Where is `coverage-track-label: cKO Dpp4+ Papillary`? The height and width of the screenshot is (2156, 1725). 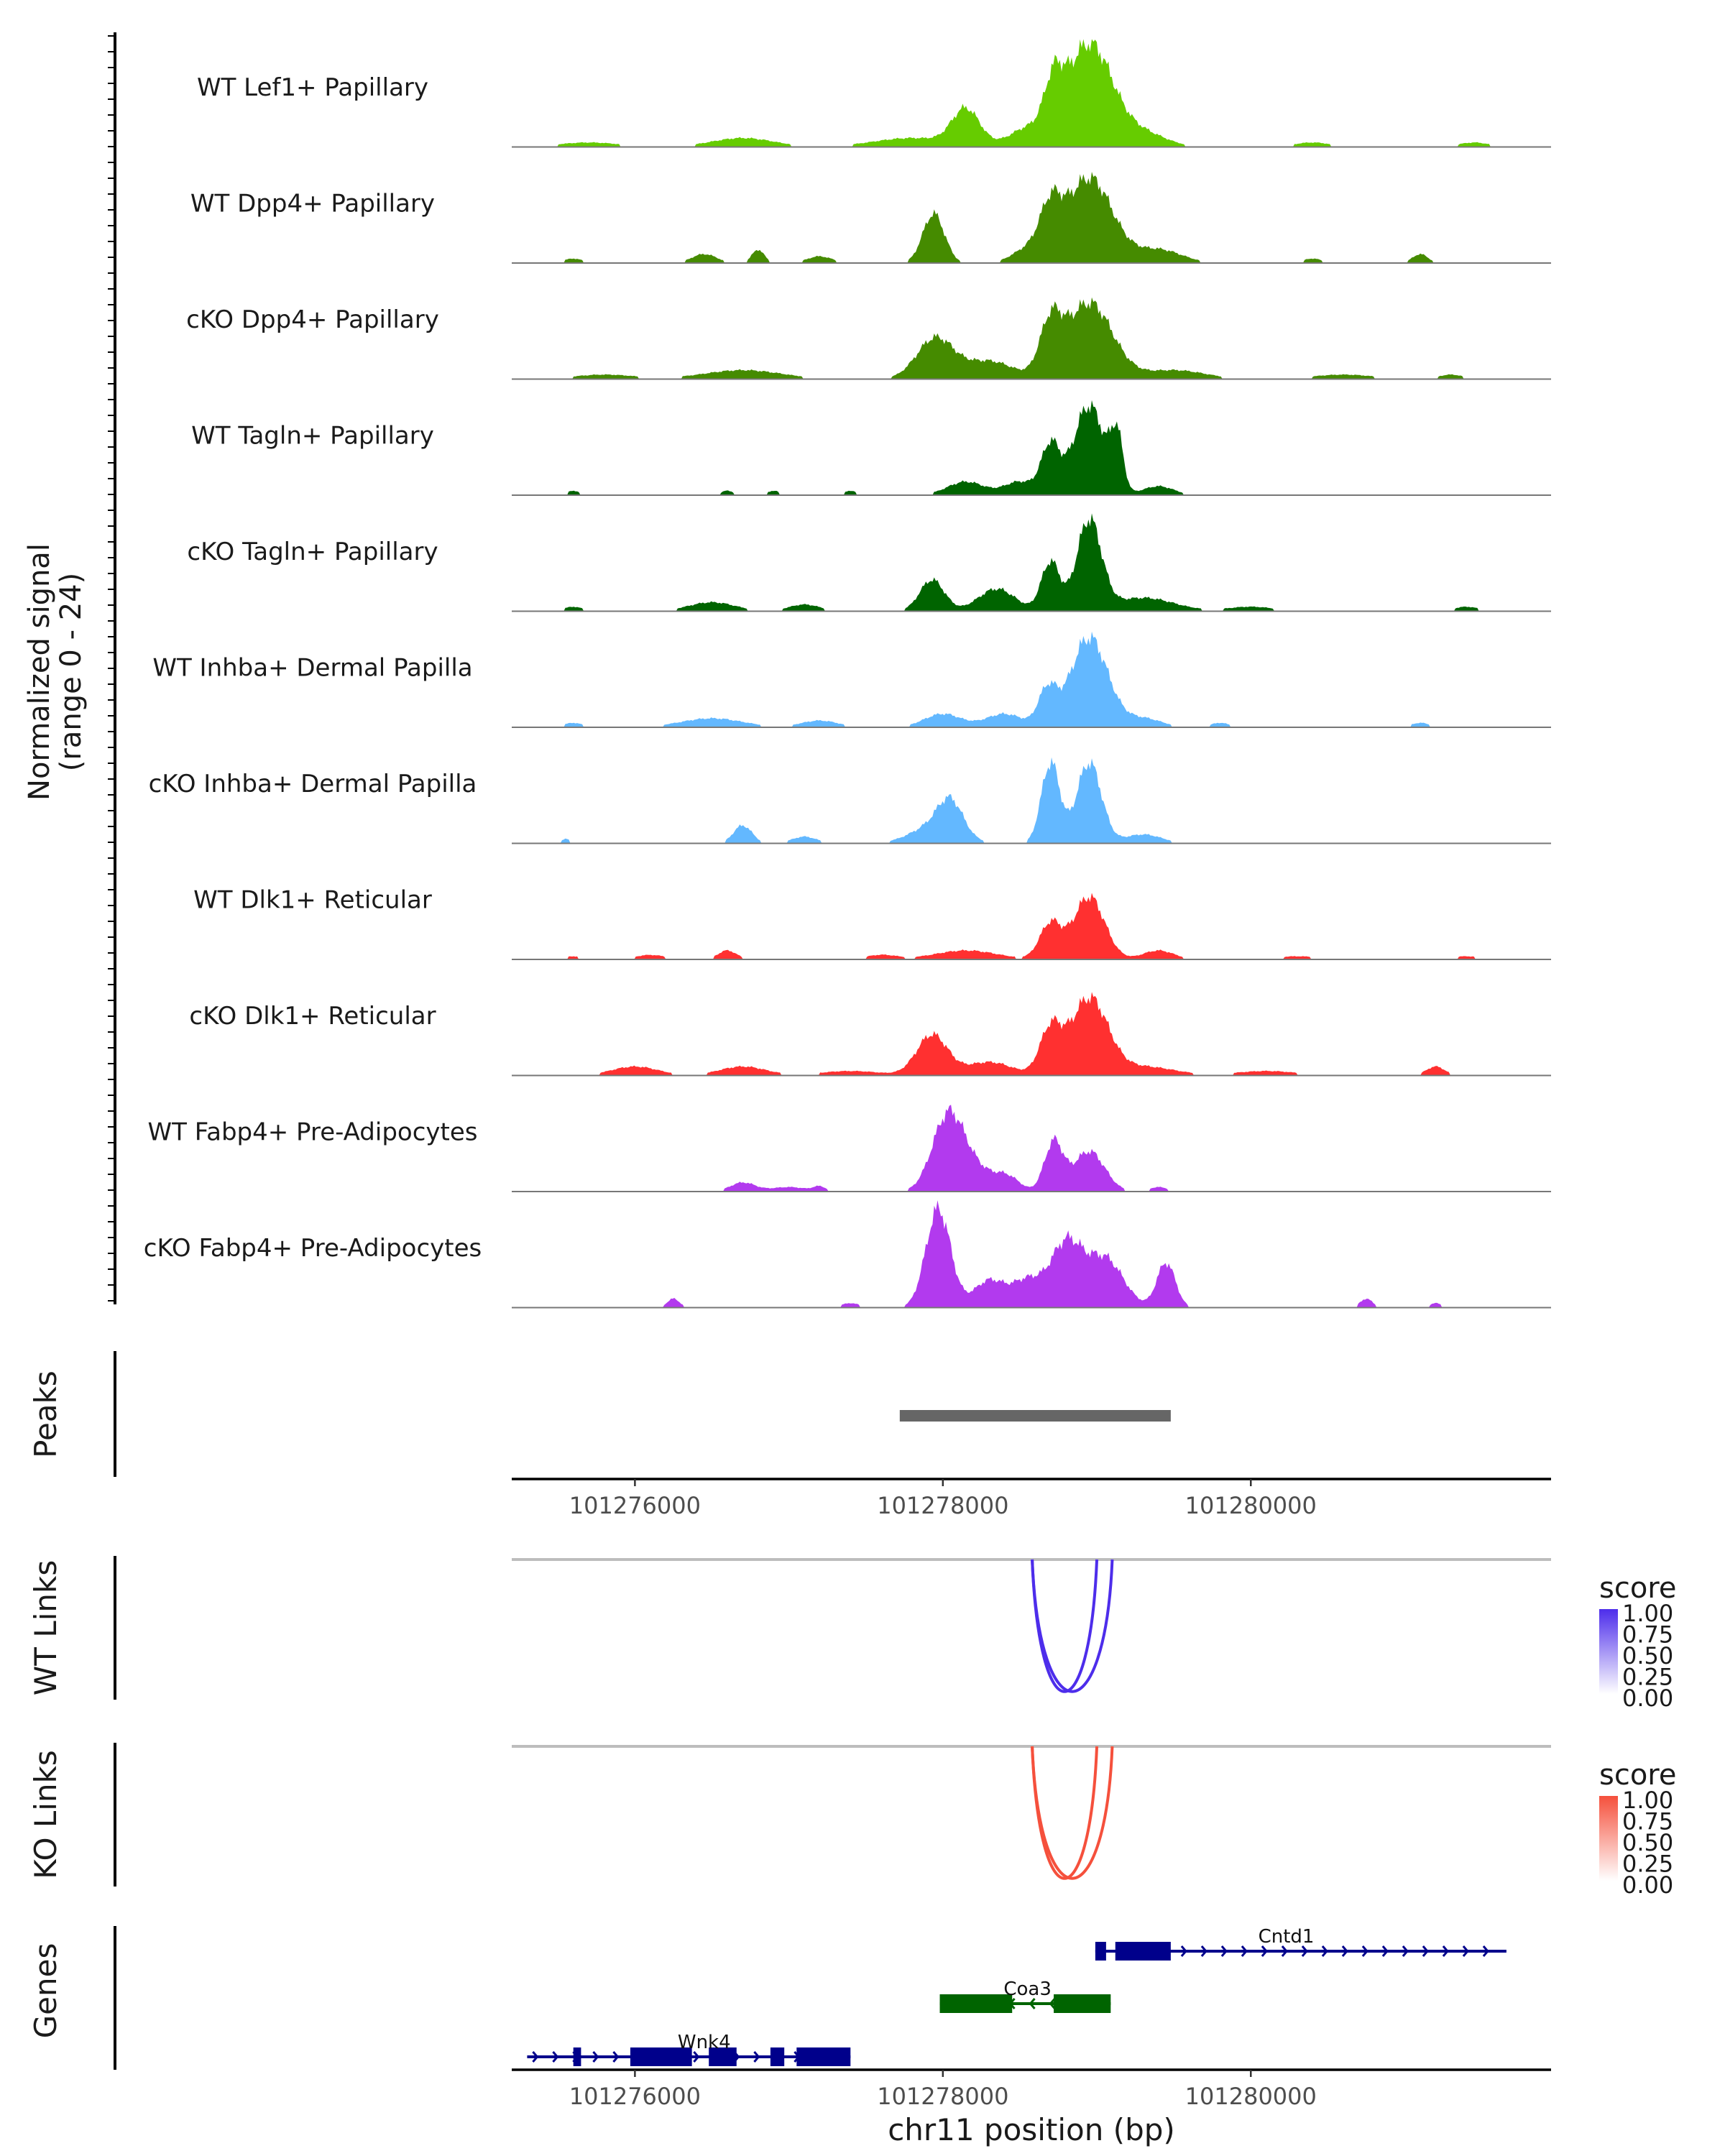 coverage-track-label: cKO Dpp4+ Papillary is located at coordinates (312, 319).